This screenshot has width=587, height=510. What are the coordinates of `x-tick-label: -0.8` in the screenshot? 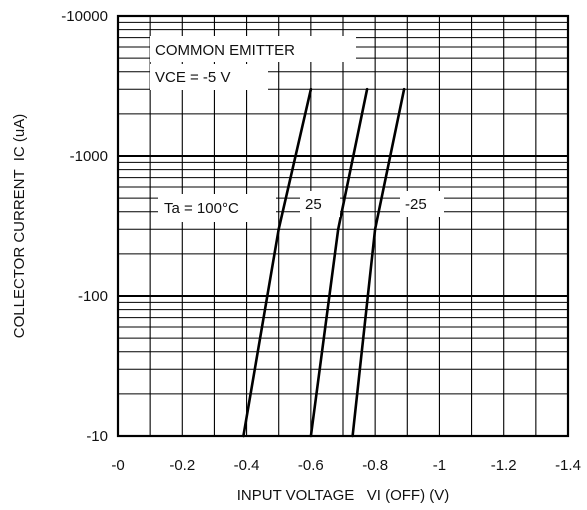 It's located at (375, 465).